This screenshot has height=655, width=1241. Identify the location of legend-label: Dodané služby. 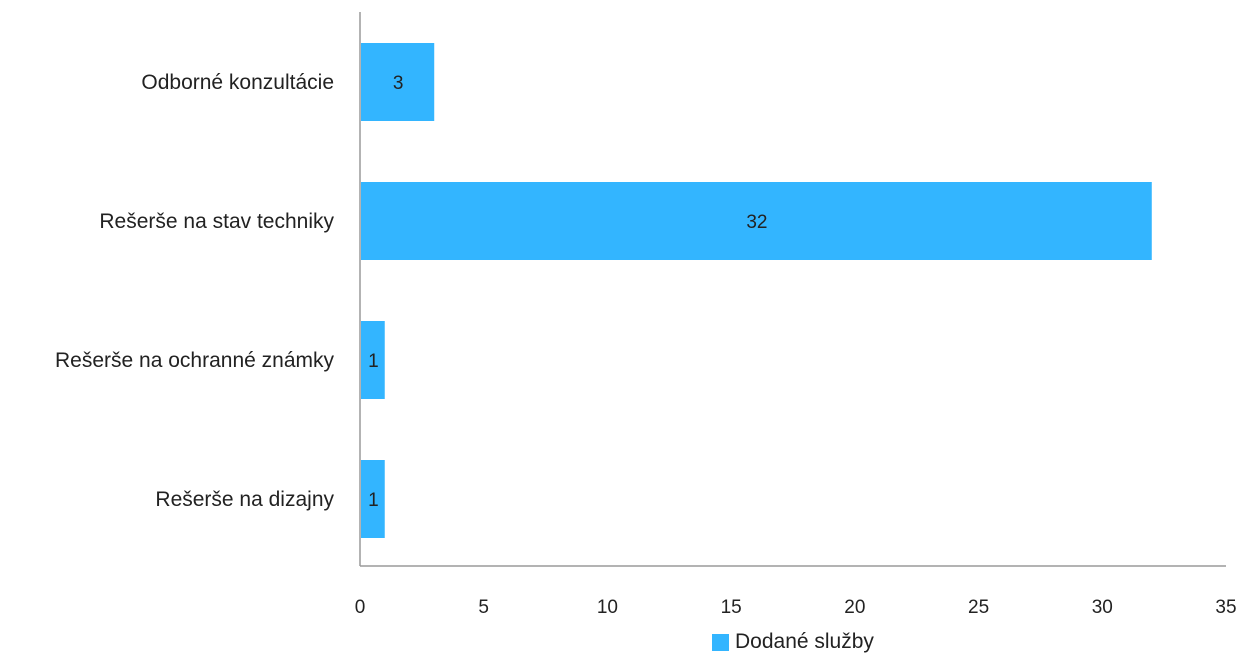
(804, 641).